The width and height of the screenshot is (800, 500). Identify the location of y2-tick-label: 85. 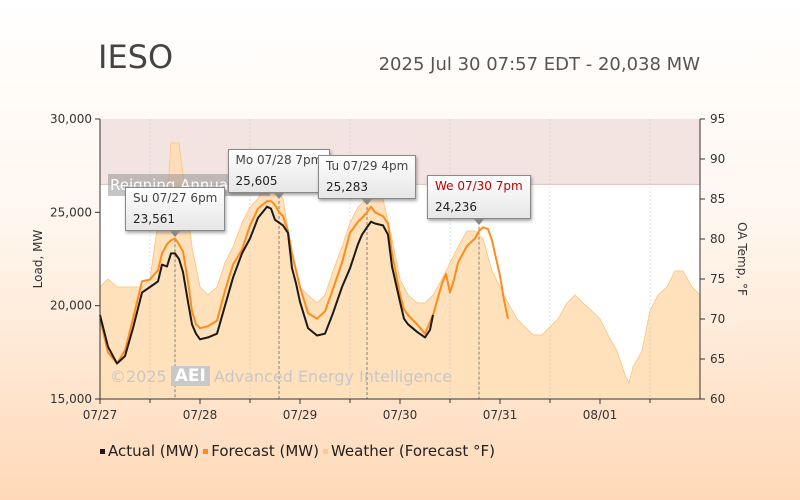
(717, 199).